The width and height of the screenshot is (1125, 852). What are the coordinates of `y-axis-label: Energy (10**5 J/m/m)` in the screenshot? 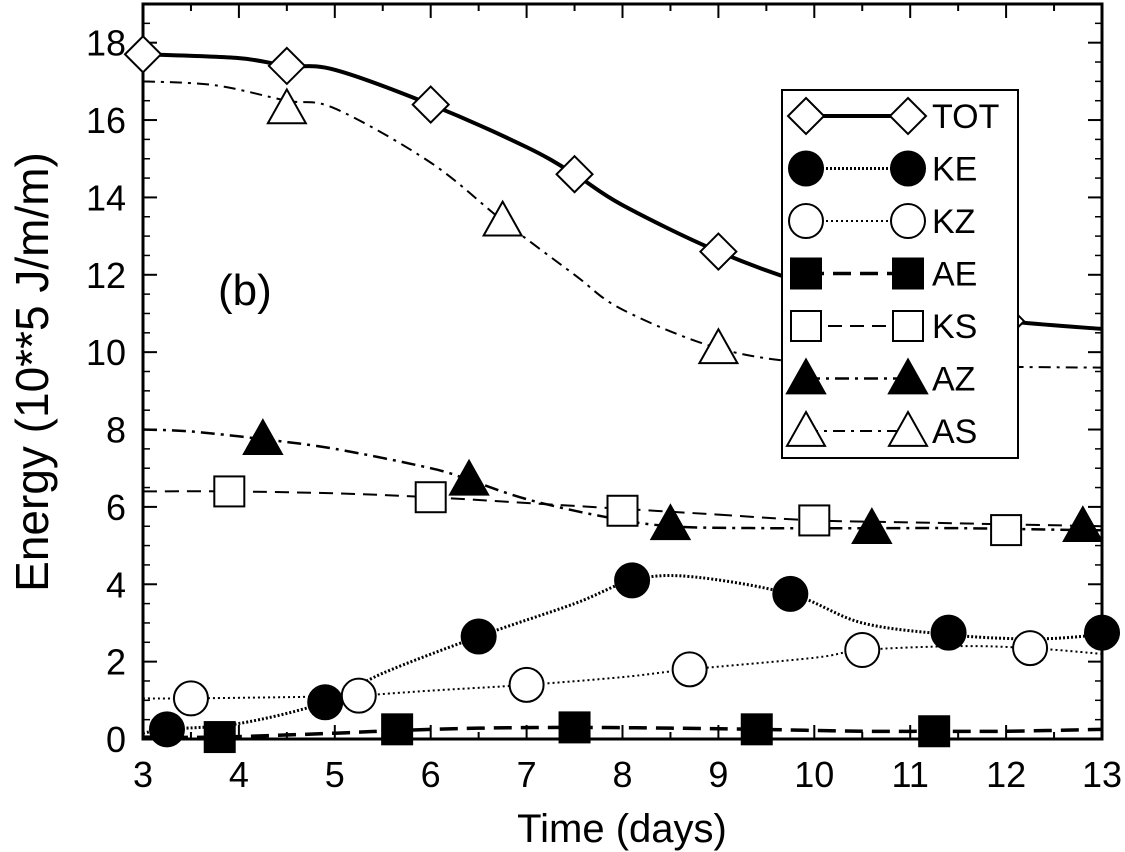 It's located at (32, 372).